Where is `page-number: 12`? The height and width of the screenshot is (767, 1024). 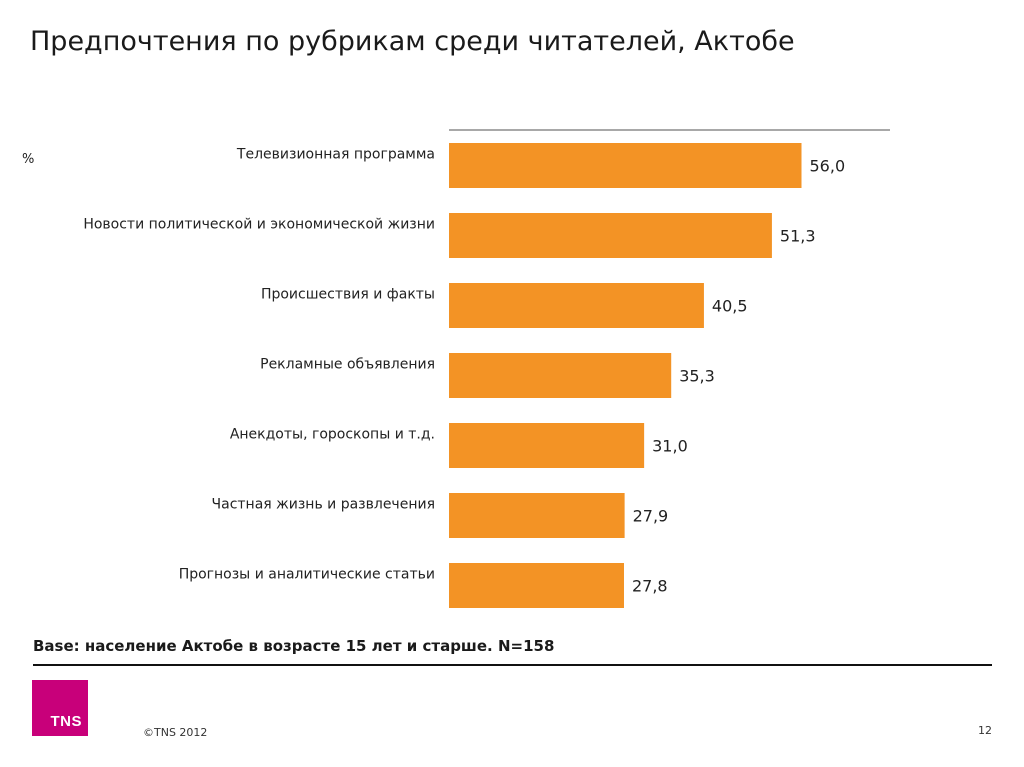
page-number: 12 is located at coordinates (985, 730).